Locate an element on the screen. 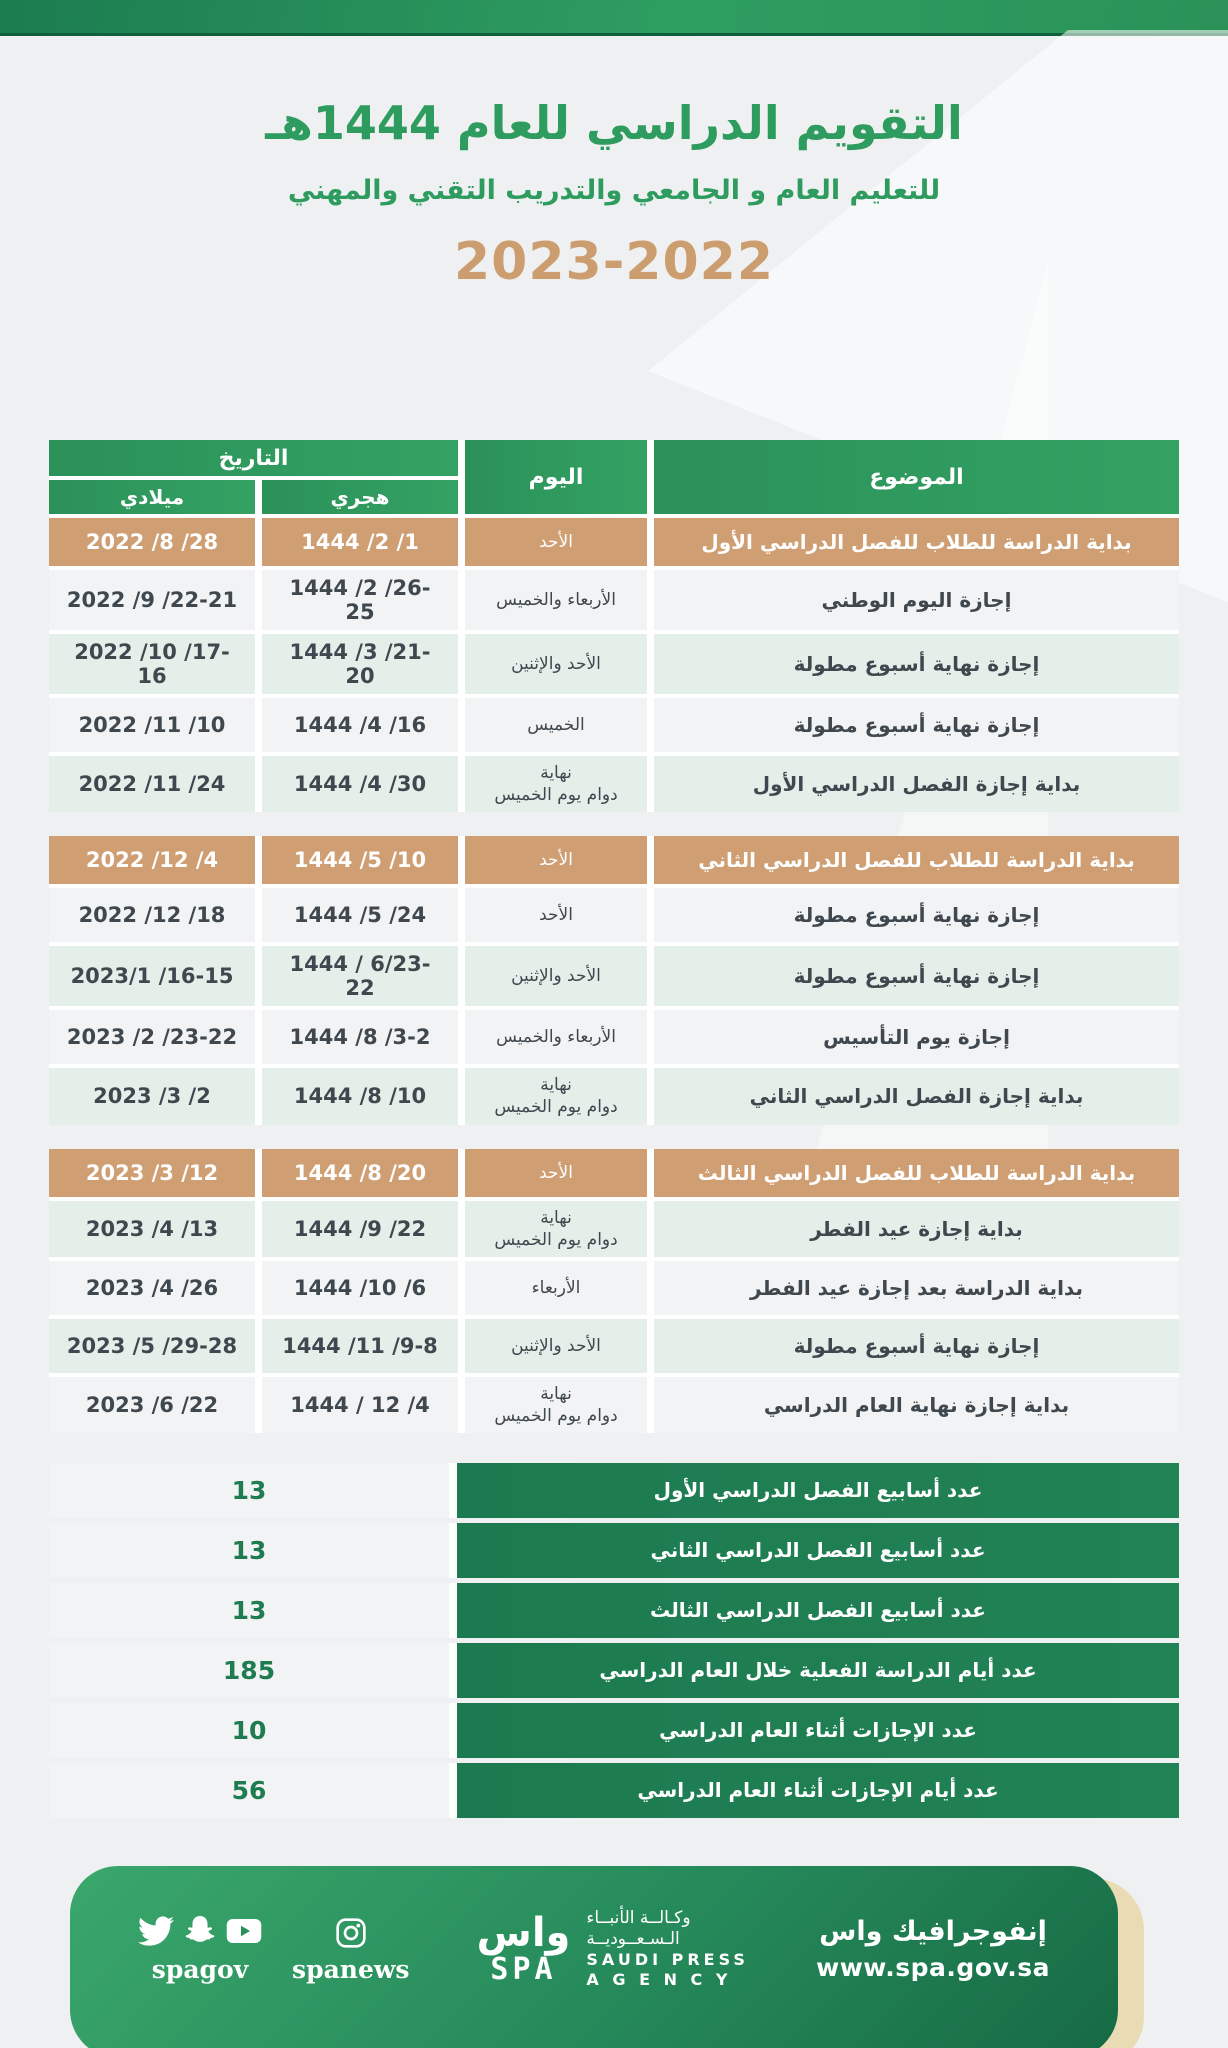 Image resolution: width=1228 pixels, height=2048 pixels. summary-label: عدد أسابيع الفصل الدراسي الأول is located at coordinates (818, 1490).